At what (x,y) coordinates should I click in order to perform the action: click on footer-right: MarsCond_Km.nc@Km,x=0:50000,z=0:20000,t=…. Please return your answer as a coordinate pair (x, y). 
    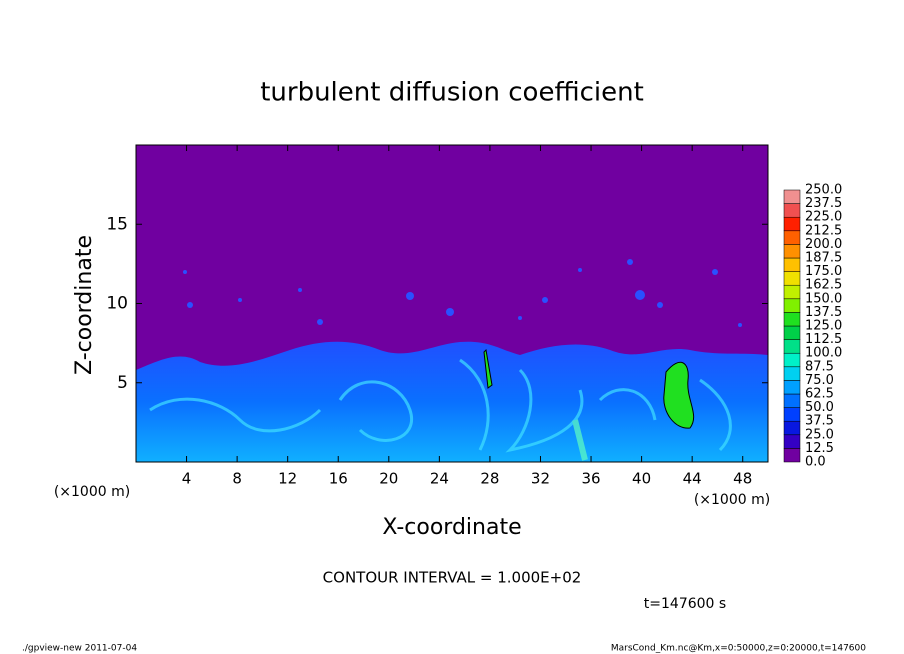
    Looking at the image, I should click on (738, 649).